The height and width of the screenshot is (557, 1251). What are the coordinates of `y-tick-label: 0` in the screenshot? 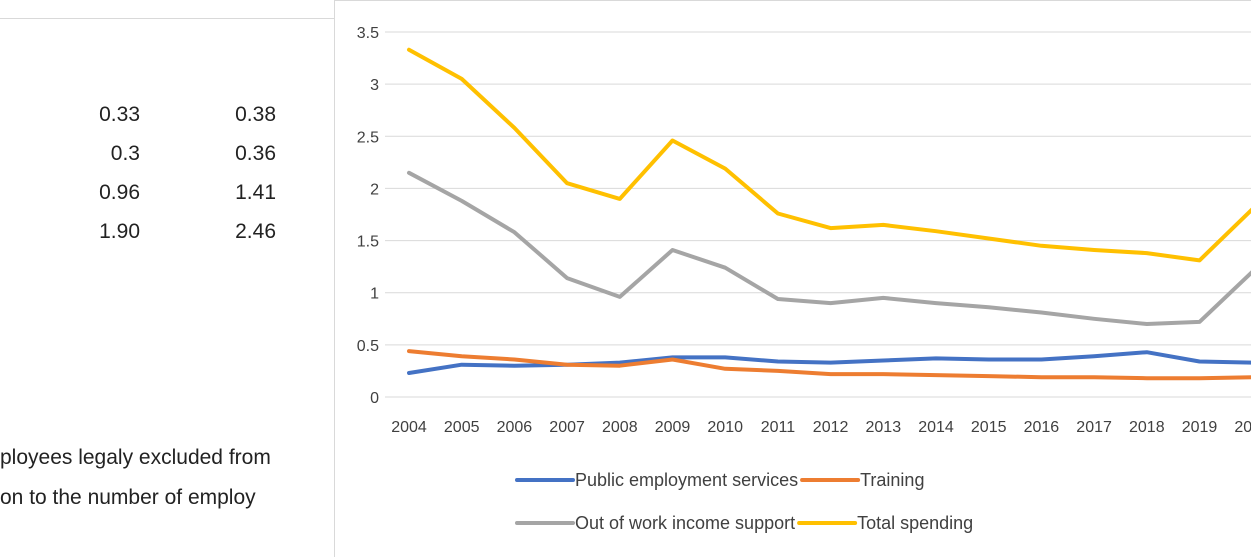 It's located at (374, 398).